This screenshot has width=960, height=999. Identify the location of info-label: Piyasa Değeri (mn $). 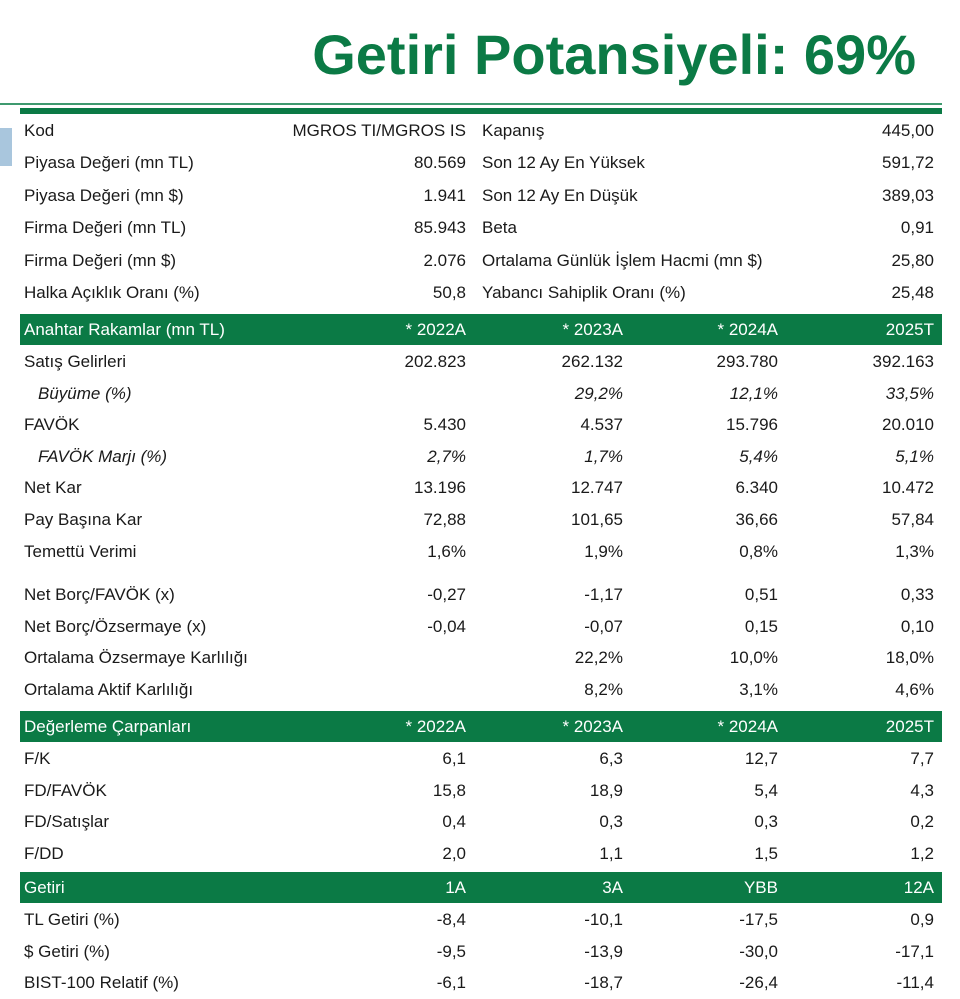
(104, 195).